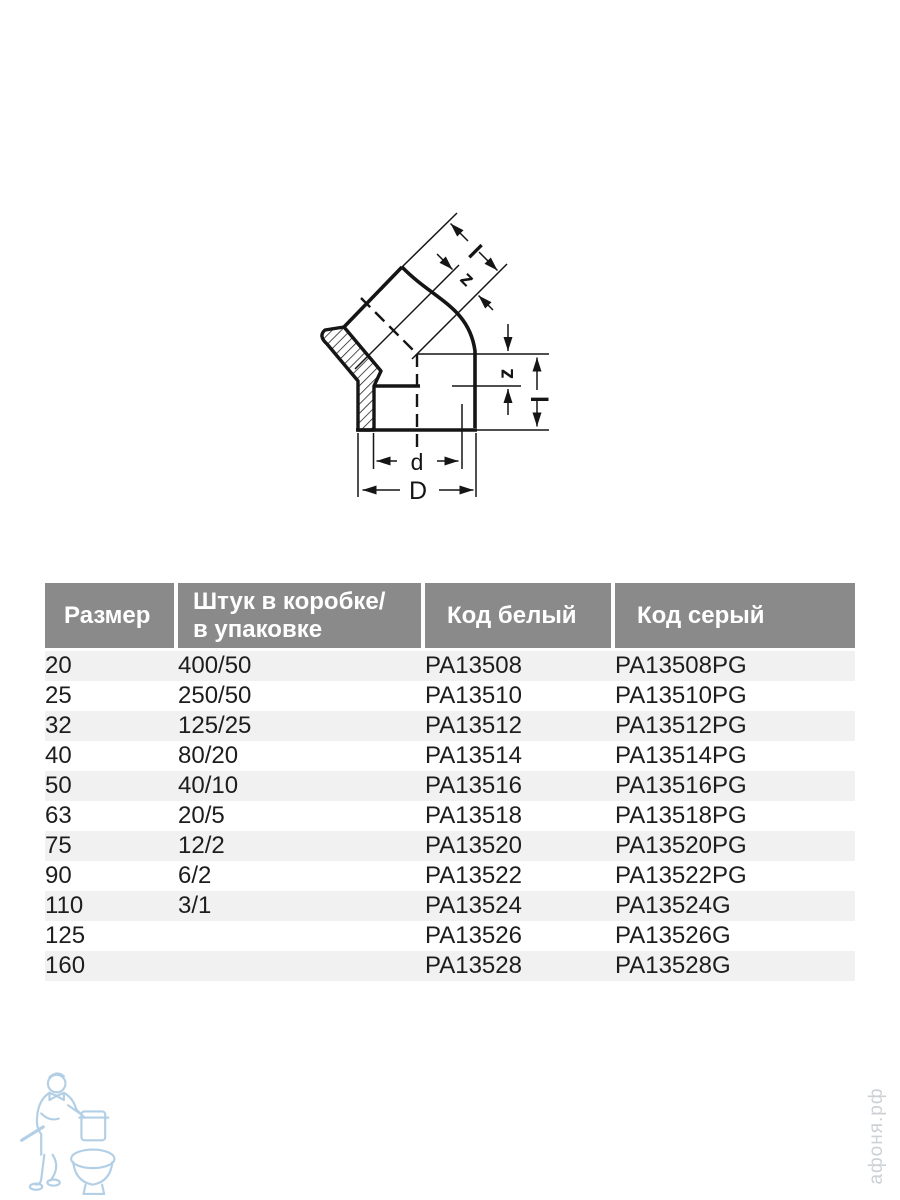  Describe the element at coordinates (94, 1189) in the screenshot. I see `toilet-base` at that location.